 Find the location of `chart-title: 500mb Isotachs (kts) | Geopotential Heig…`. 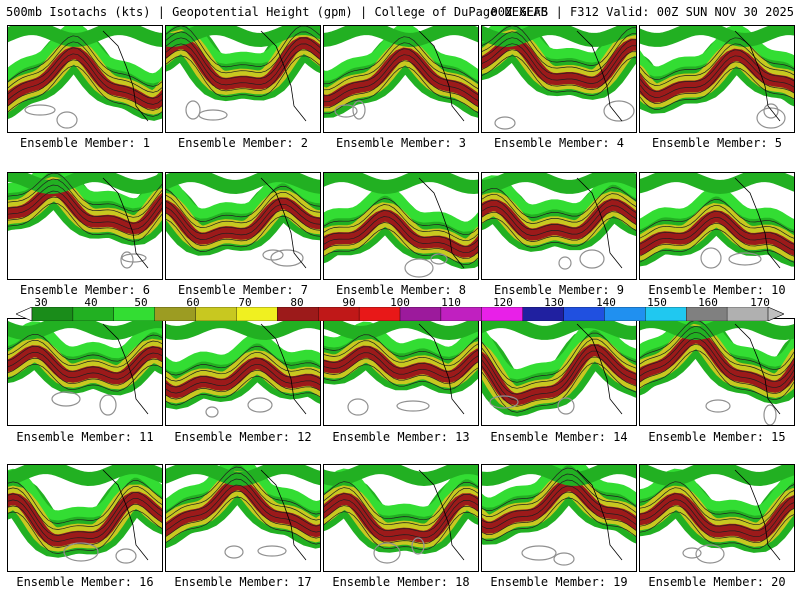

chart-title: 500mb Isotachs (kts) | Geopotential Heig… is located at coordinates (277, 12).